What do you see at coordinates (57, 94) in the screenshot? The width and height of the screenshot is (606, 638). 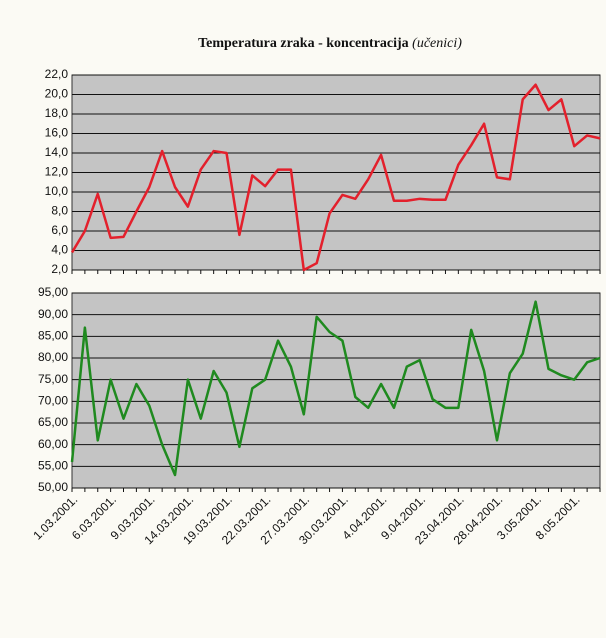 I see `y-tick-label: 20,0` at bounding box center [57, 94].